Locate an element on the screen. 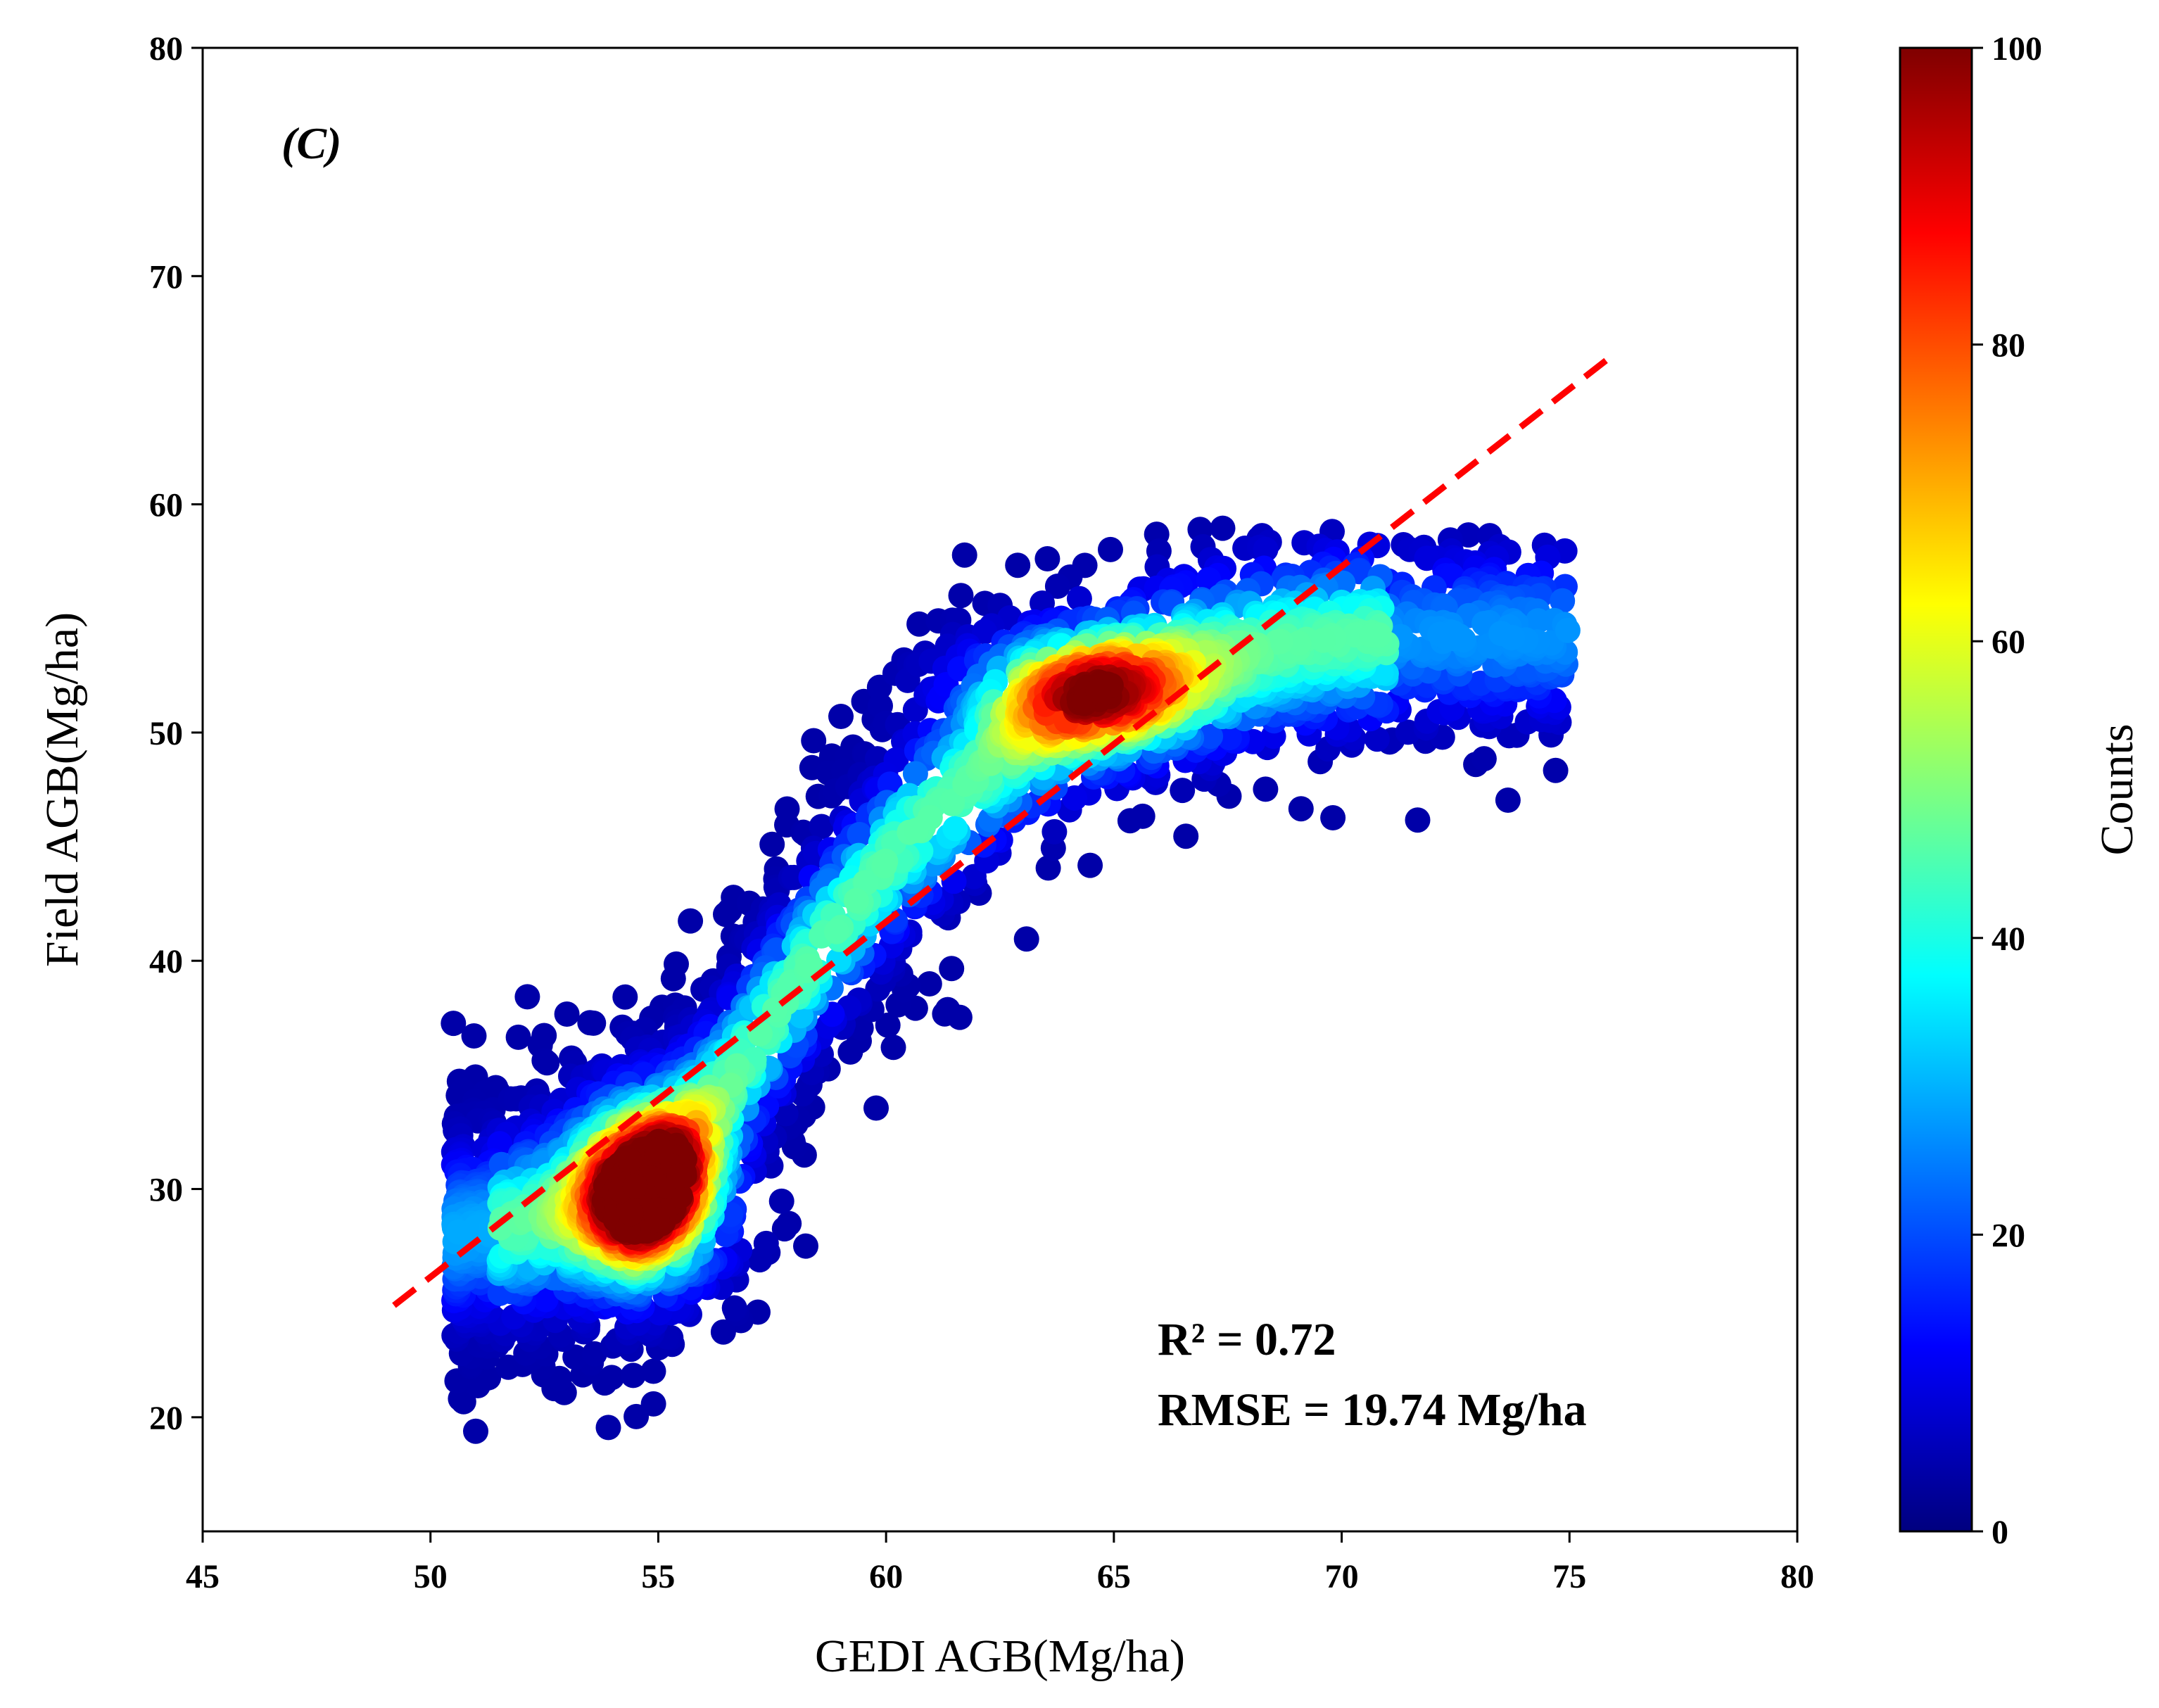 This screenshot has height=1708, width=2159. colorbar-tick-label: 60 is located at coordinates (2008, 642).